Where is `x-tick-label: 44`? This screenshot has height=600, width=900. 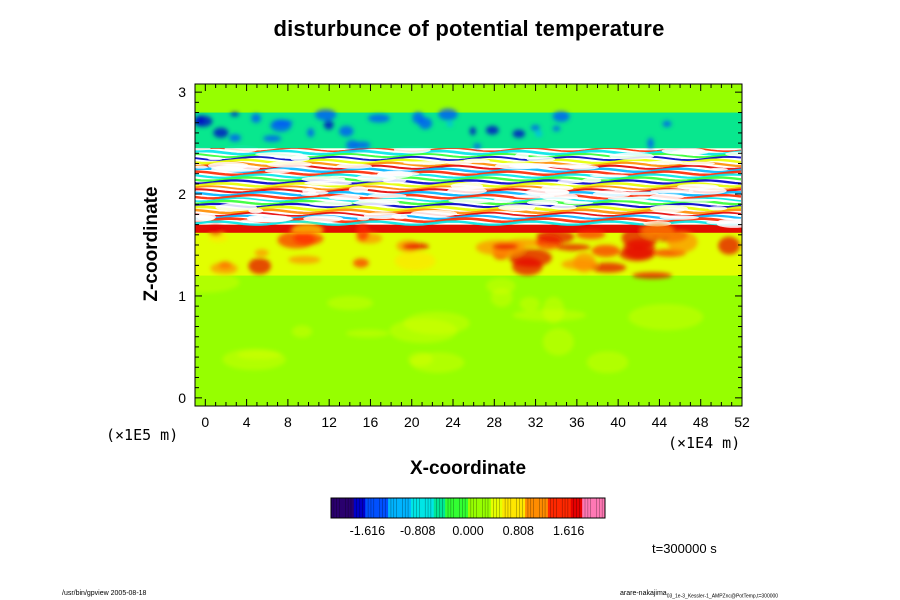 x-tick-label: 44 is located at coordinates (660, 422).